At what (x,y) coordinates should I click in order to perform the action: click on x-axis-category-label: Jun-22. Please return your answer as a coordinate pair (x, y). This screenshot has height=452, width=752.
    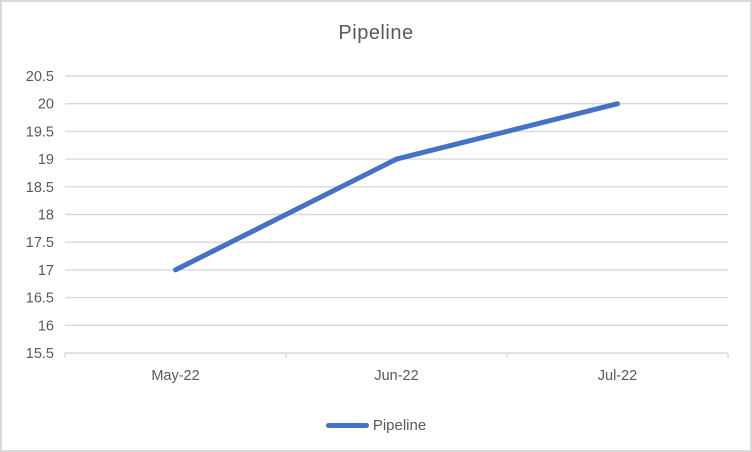
    Looking at the image, I should click on (396, 376).